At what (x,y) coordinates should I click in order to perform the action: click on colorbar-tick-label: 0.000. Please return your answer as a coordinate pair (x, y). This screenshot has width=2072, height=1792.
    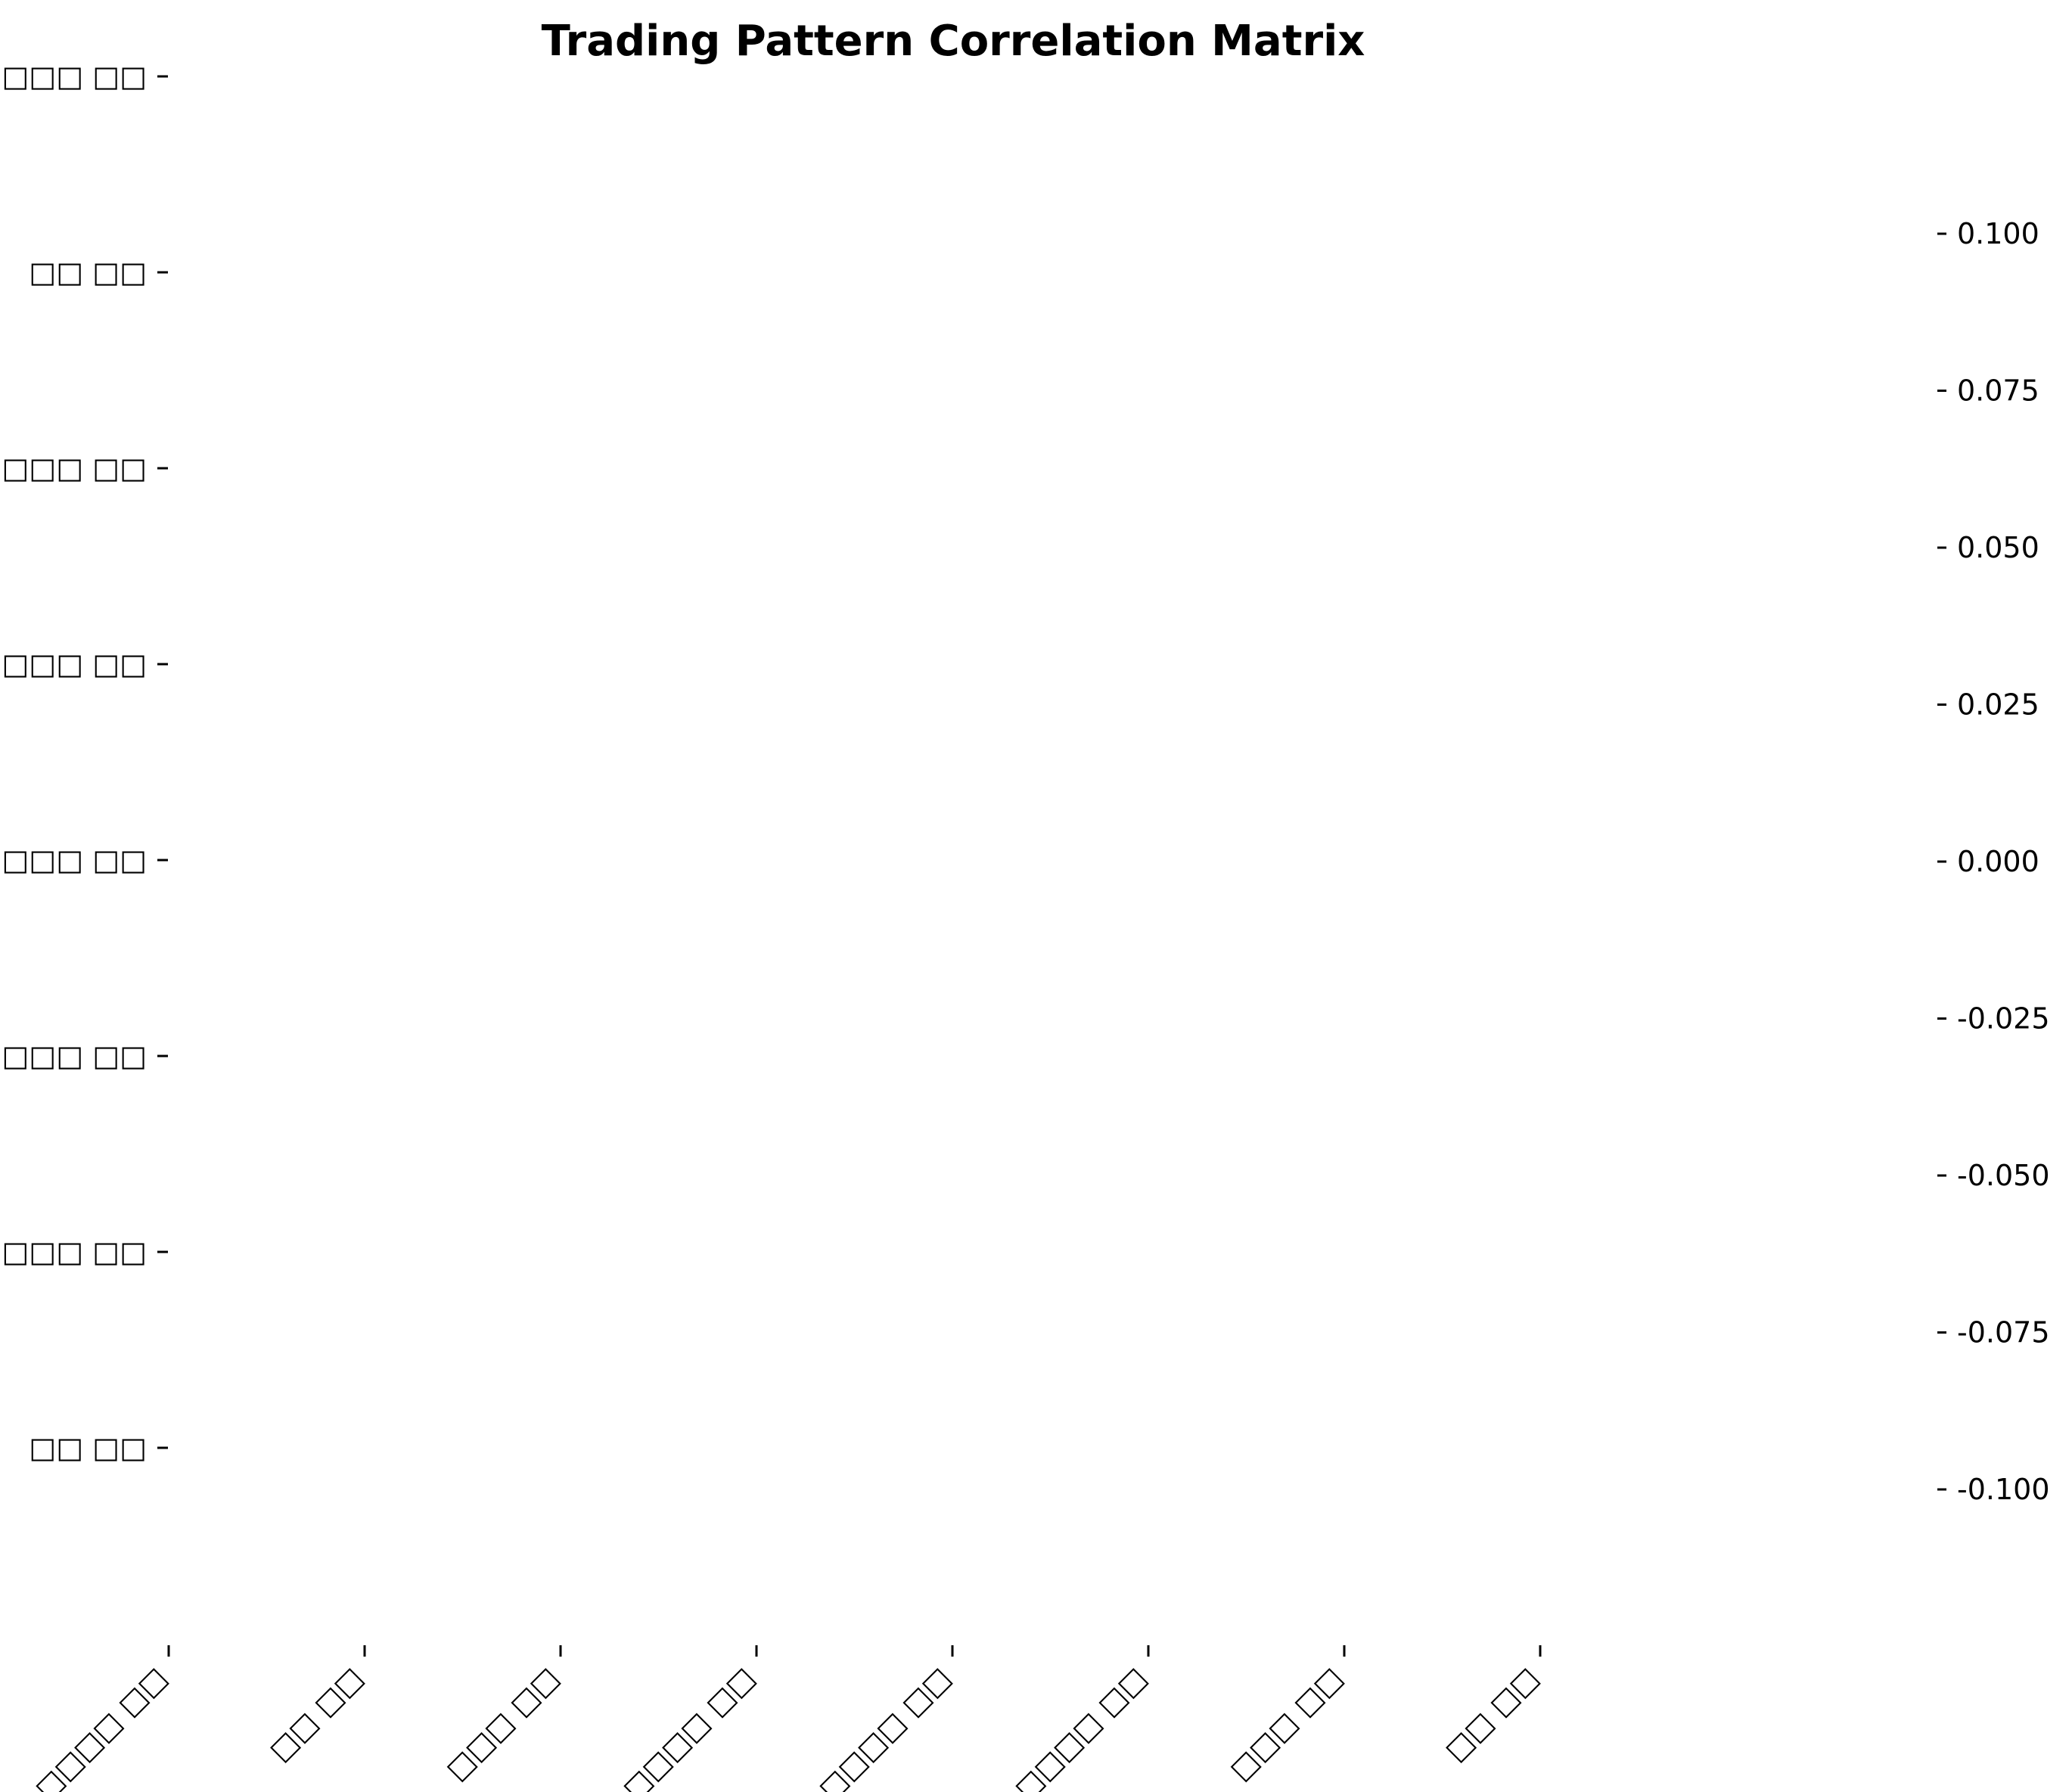
    Looking at the image, I should click on (1998, 861).